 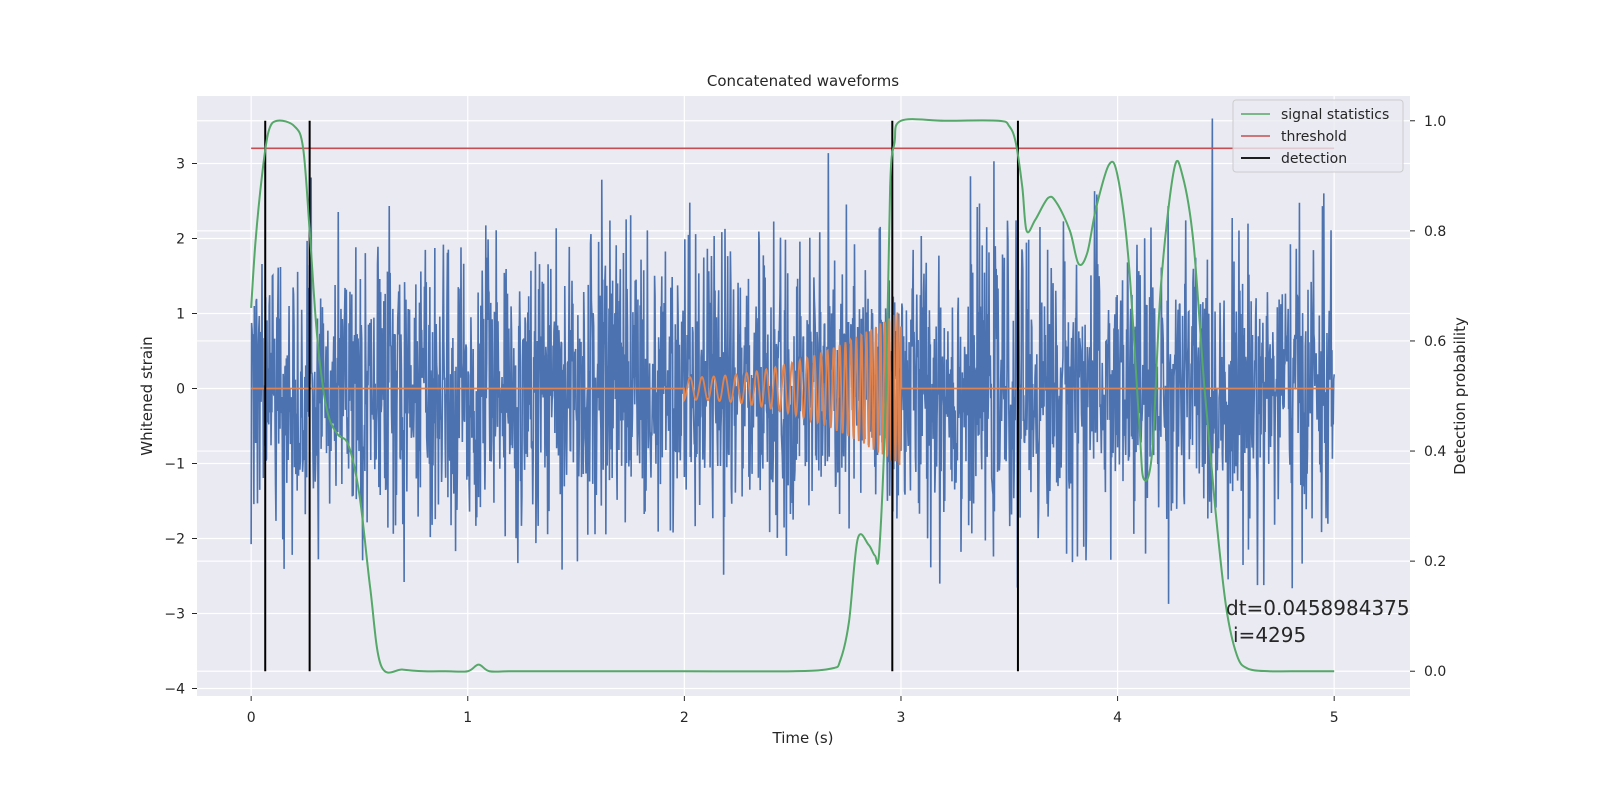 What do you see at coordinates (1335, 115) in the screenshot?
I see `legend-label-signal-statistics: signal statistics` at bounding box center [1335, 115].